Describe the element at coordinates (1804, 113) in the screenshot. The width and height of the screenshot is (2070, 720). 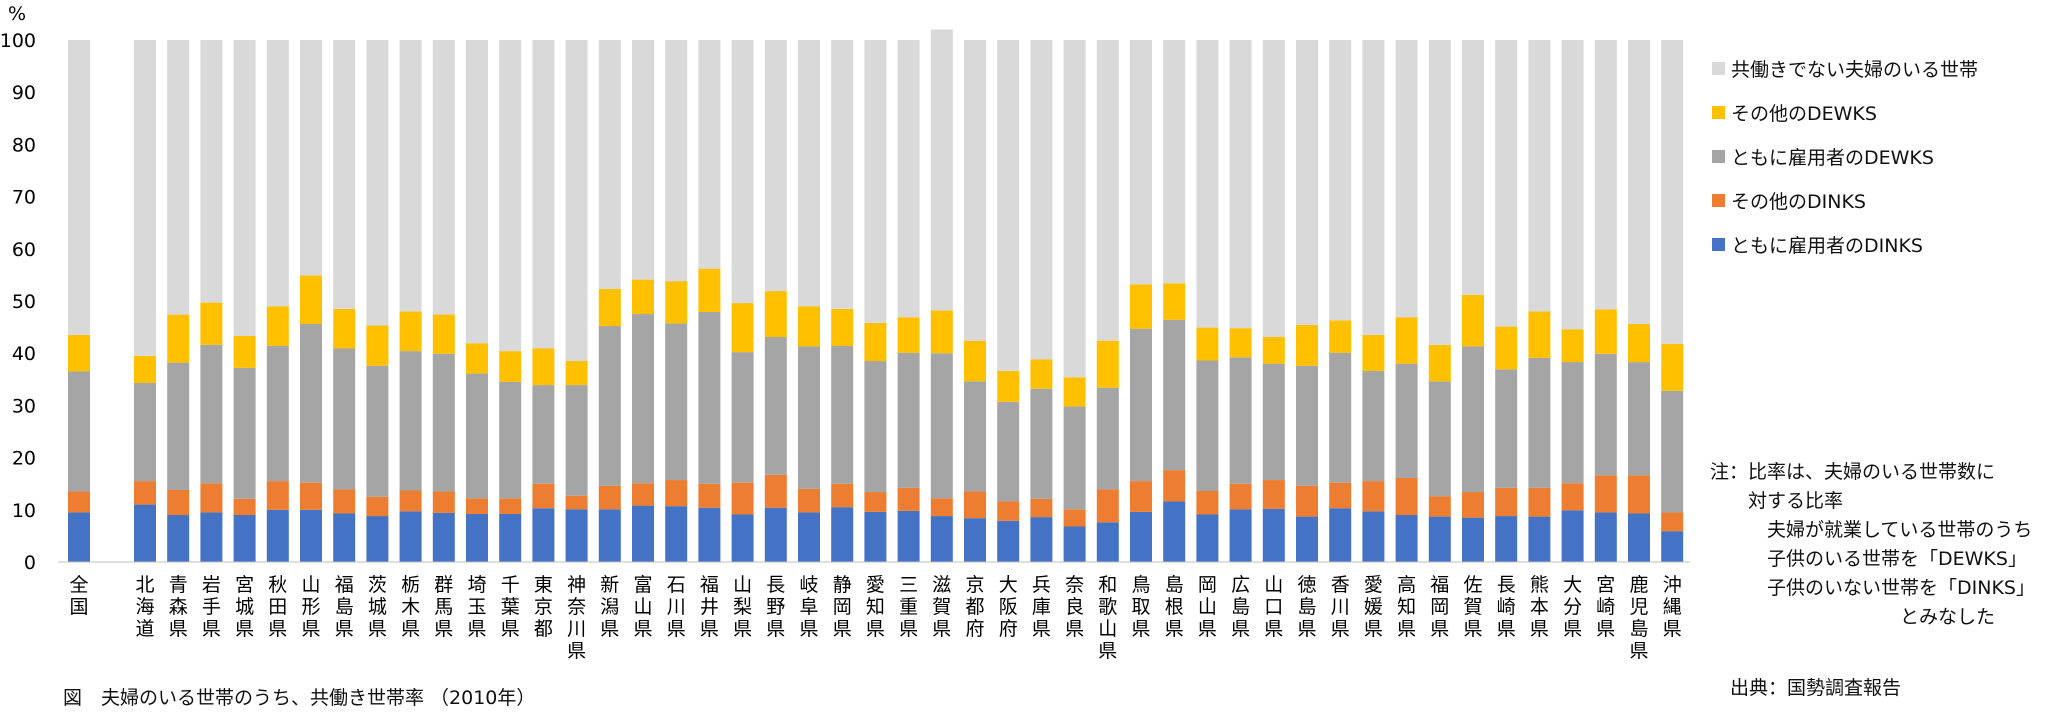
I see `legend-label: その他のDEWKS` at that location.